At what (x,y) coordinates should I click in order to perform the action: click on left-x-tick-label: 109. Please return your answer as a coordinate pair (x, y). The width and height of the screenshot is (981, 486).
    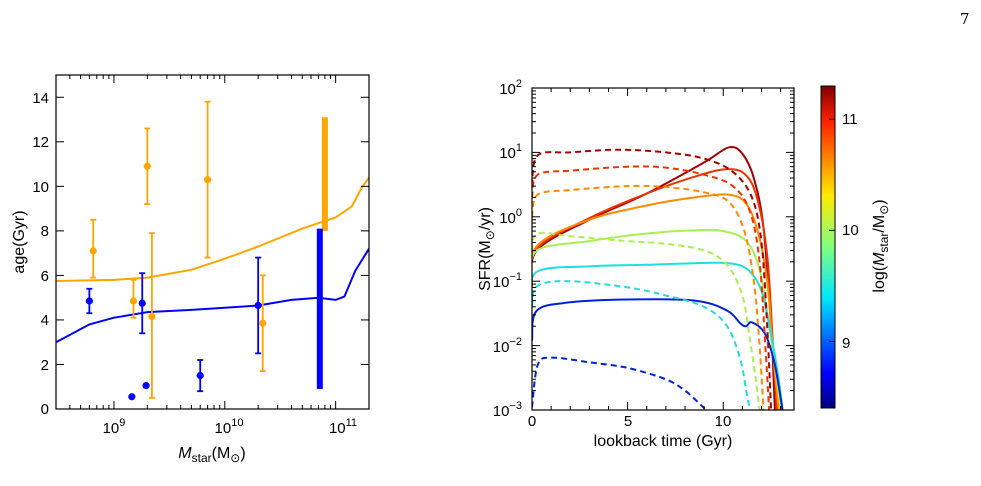
    Looking at the image, I should click on (114, 427).